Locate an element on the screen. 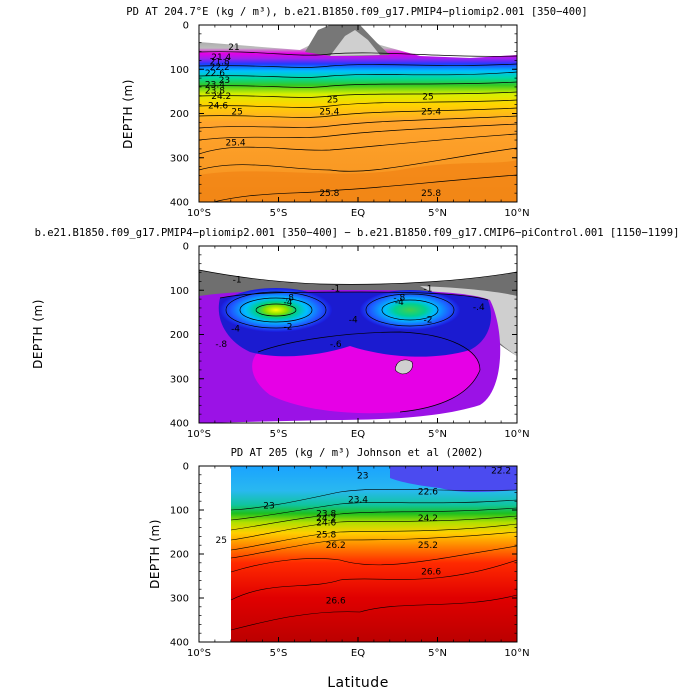 This screenshot has width=698, height=699. panel1-contour-label: 23.8 is located at coordinates (215, 91).